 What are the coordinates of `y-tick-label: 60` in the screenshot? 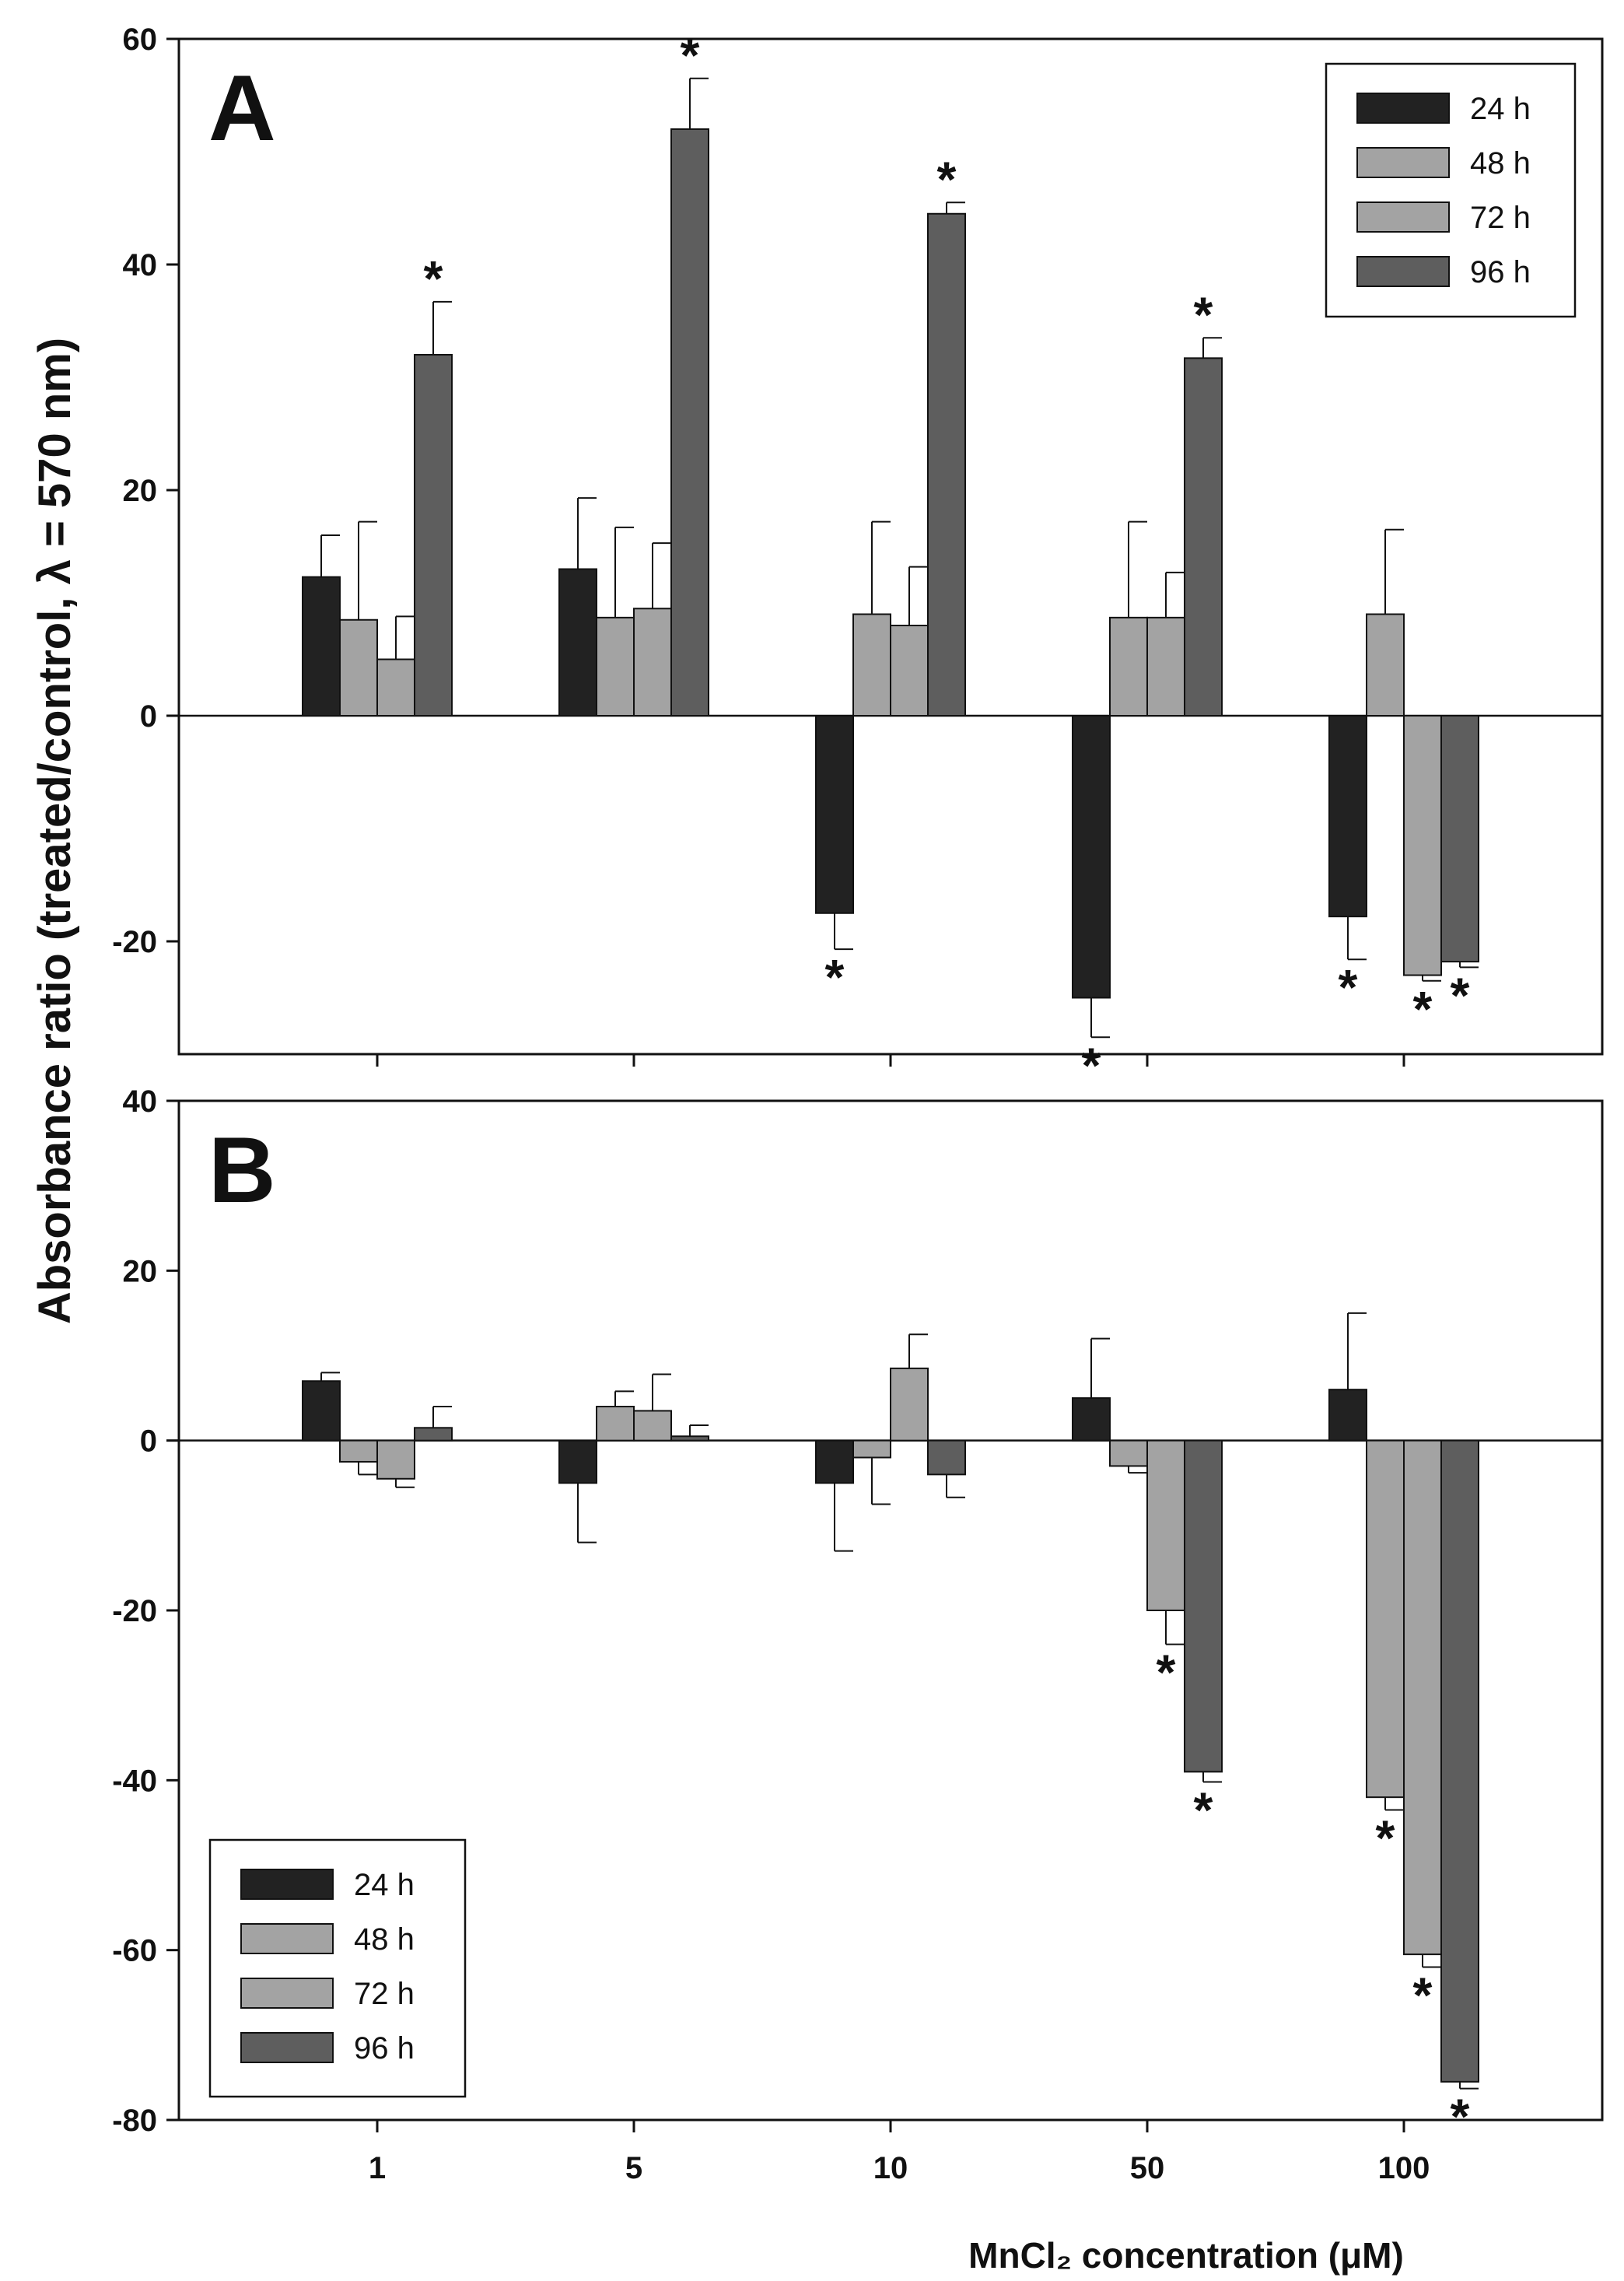 It's located at (141, 40).